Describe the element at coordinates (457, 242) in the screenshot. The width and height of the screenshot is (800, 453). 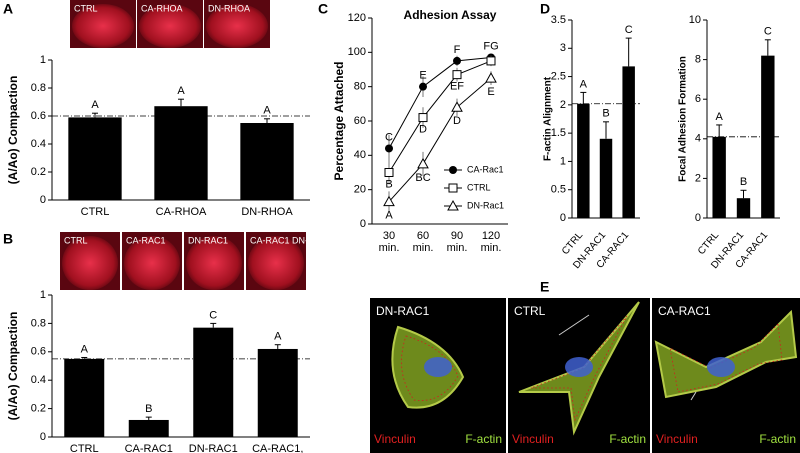
I see `x-tick-label: 90 min.` at that location.